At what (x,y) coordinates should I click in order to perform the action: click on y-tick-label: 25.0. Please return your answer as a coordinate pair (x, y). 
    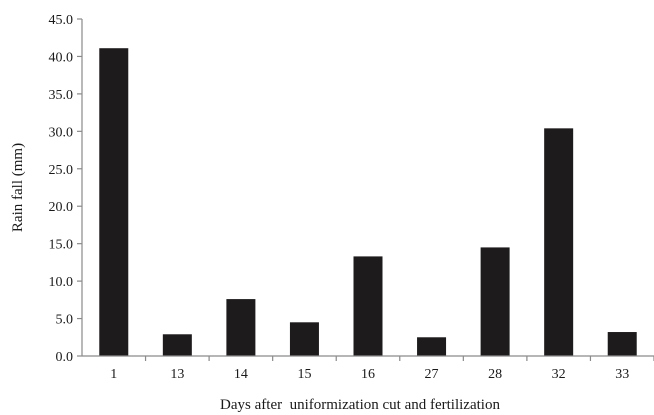
    Looking at the image, I should click on (61, 170).